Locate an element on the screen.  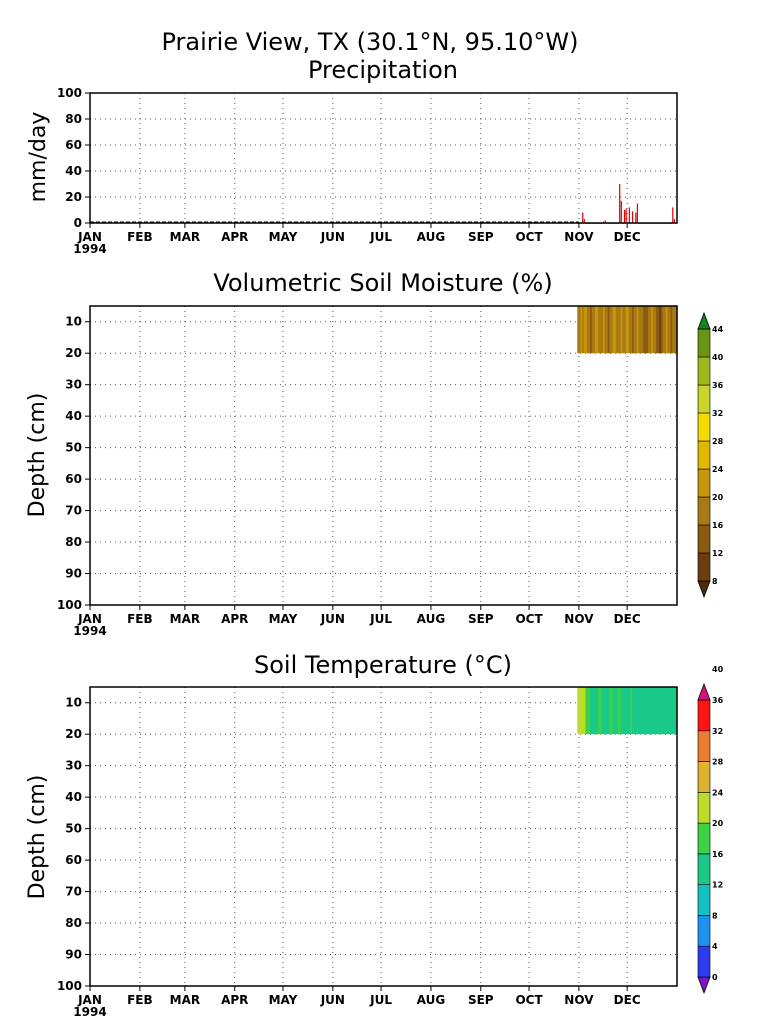
precipitation-xtick-label: AUG is located at coordinates (431, 237).